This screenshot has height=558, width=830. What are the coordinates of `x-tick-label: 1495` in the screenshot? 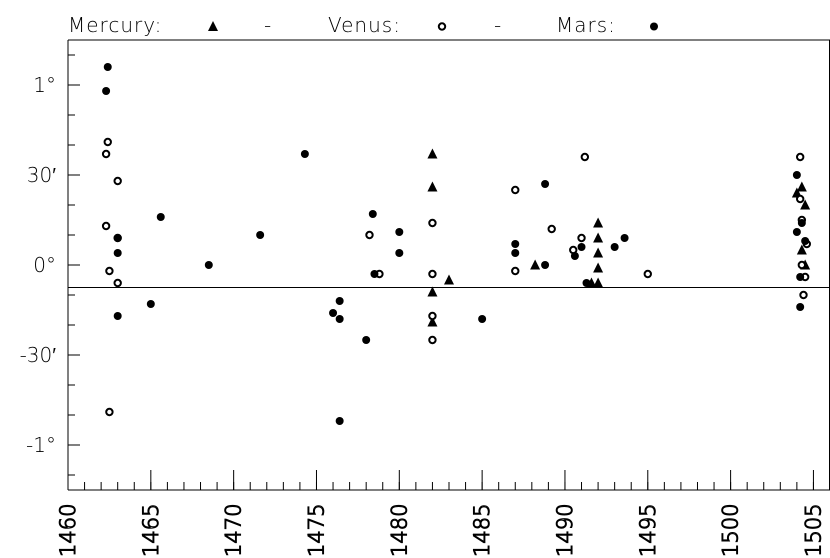 It's located at (648, 530).